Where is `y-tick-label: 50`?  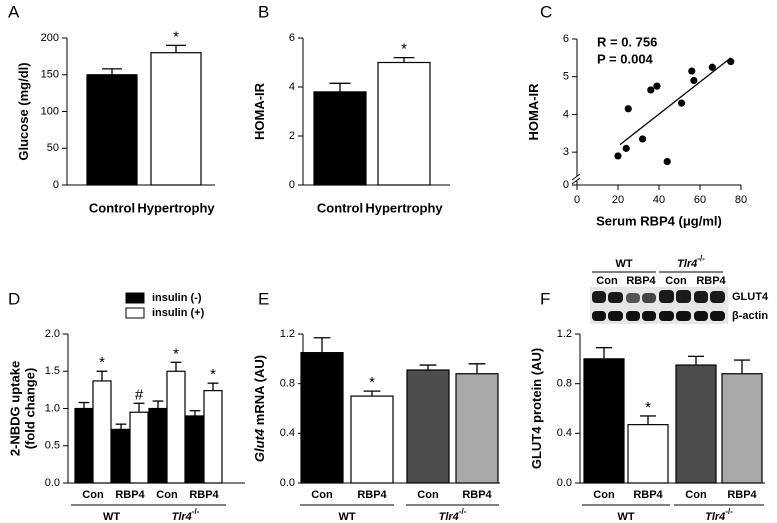 y-tick-label: 50 is located at coordinates (53, 148).